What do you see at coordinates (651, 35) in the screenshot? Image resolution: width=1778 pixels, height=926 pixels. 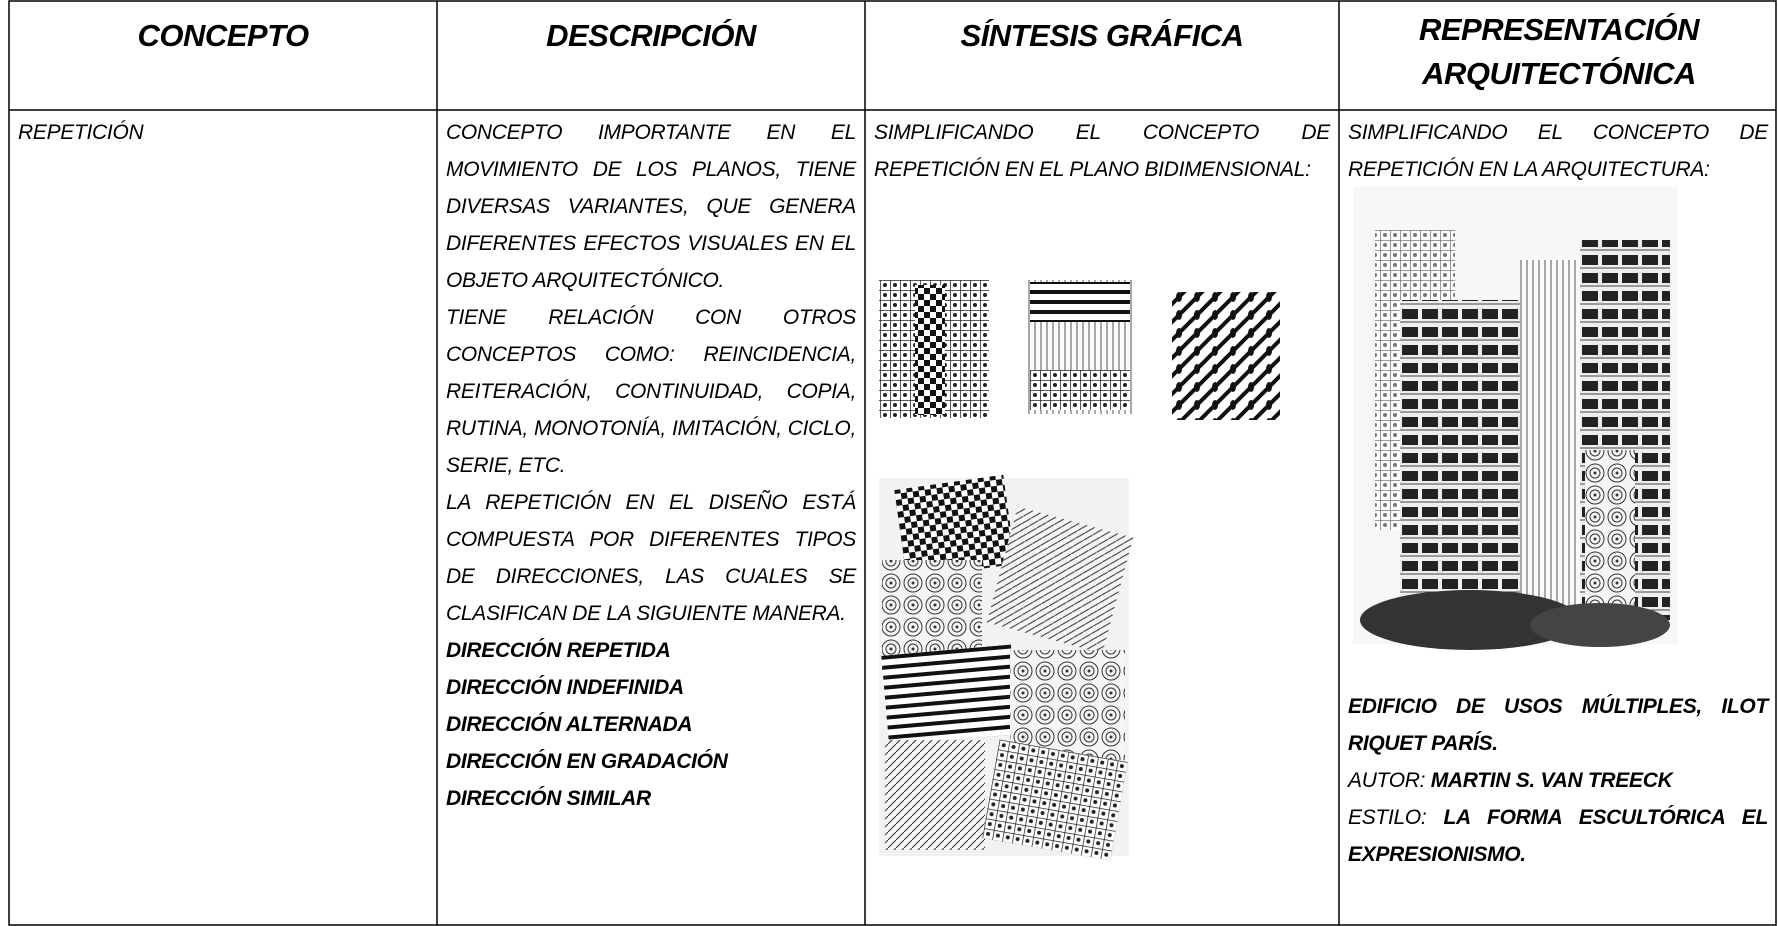 I see `header-cell: DESCRIPCIÓN` at bounding box center [651, 35].